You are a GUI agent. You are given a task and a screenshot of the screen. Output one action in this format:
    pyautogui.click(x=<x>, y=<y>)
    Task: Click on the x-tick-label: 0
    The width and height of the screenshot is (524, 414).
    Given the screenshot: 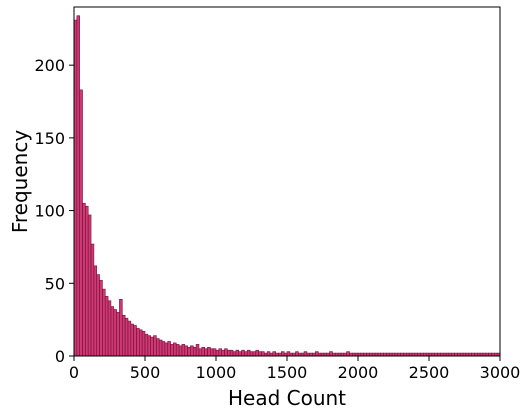 What is the action you would take?
    pyautogui.click(x=74, y=372)
    